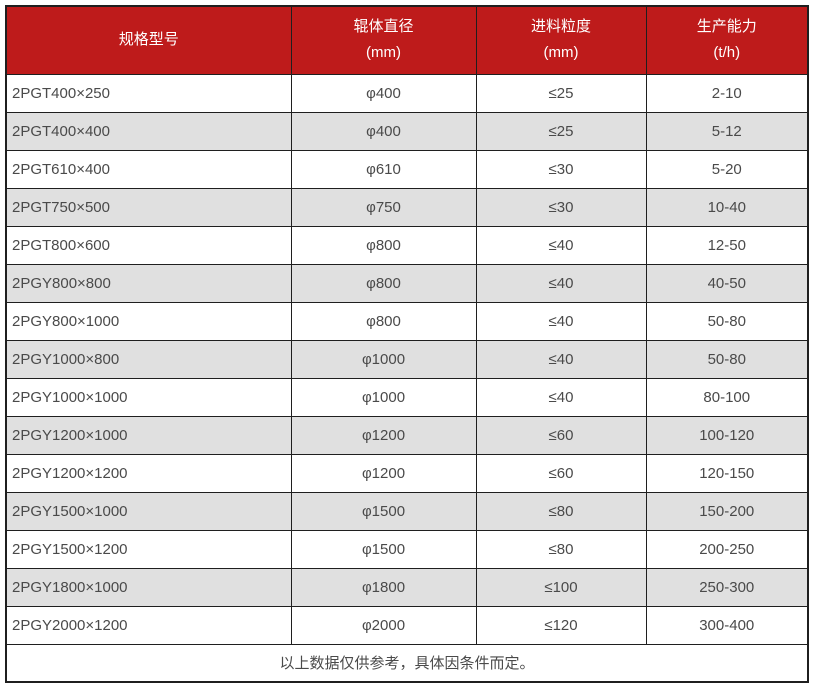 This screenshot has width=816, height=689. I want to click on footnote-row: 以上数据仅供参考，具体因条件而定。, so click(407, 663).